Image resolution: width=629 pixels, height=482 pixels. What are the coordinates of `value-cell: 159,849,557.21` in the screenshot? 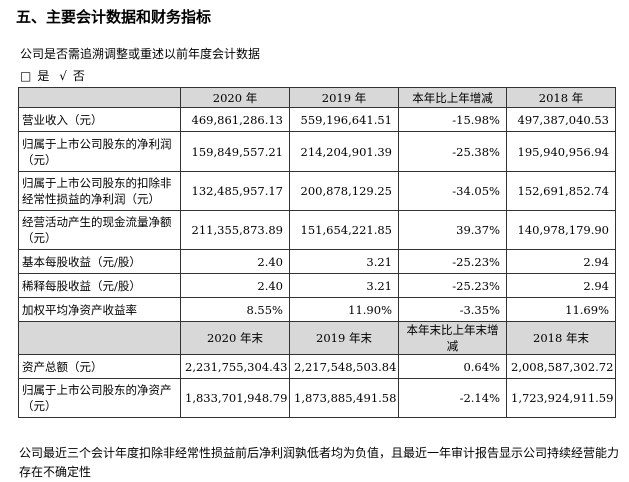 It's located at (235, 151).